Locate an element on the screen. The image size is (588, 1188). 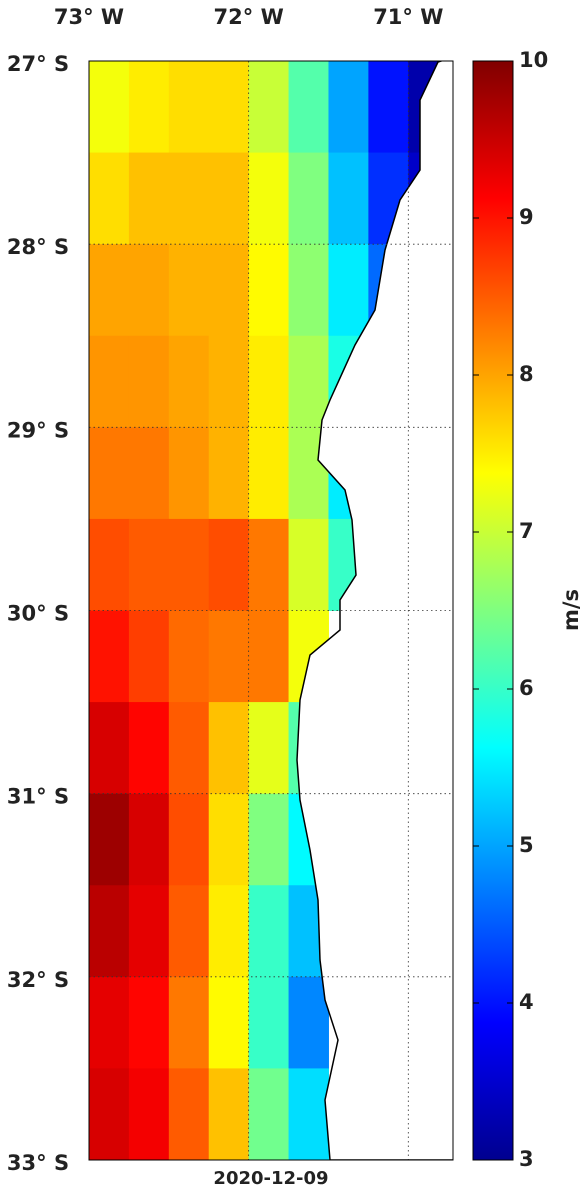
colorbar-tick-label: 6 is located at coordinates (526, 688).